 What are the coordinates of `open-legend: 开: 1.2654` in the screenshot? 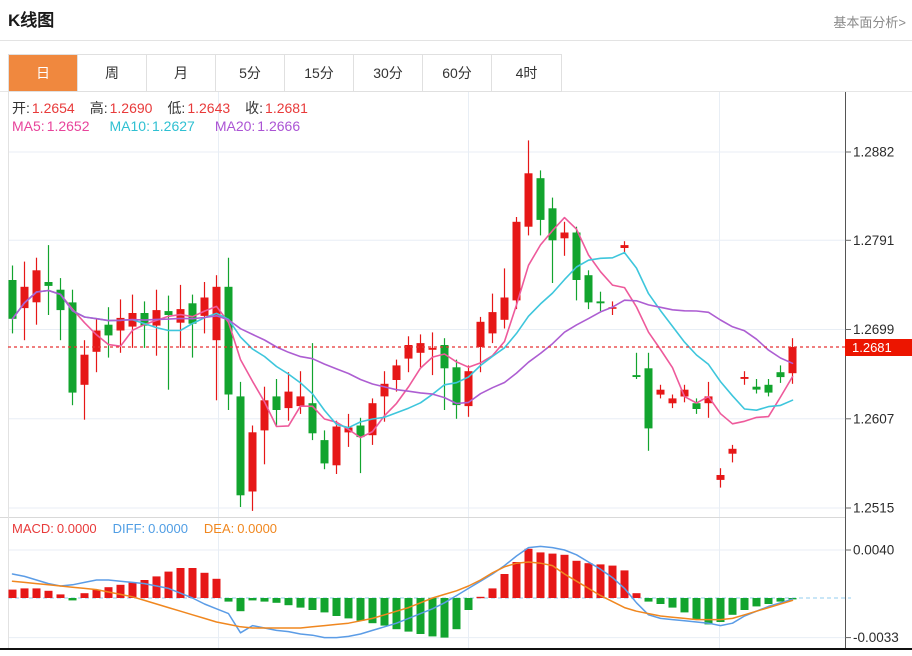 It's located at (43, 108).